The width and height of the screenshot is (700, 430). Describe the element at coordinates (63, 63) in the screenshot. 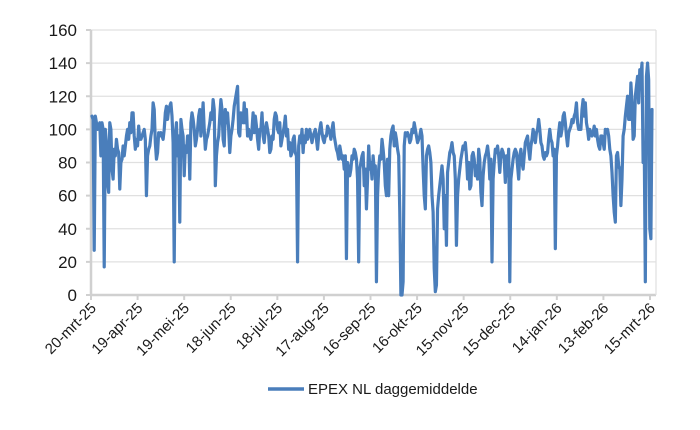

I see `y-tick-label: 140` at that location.